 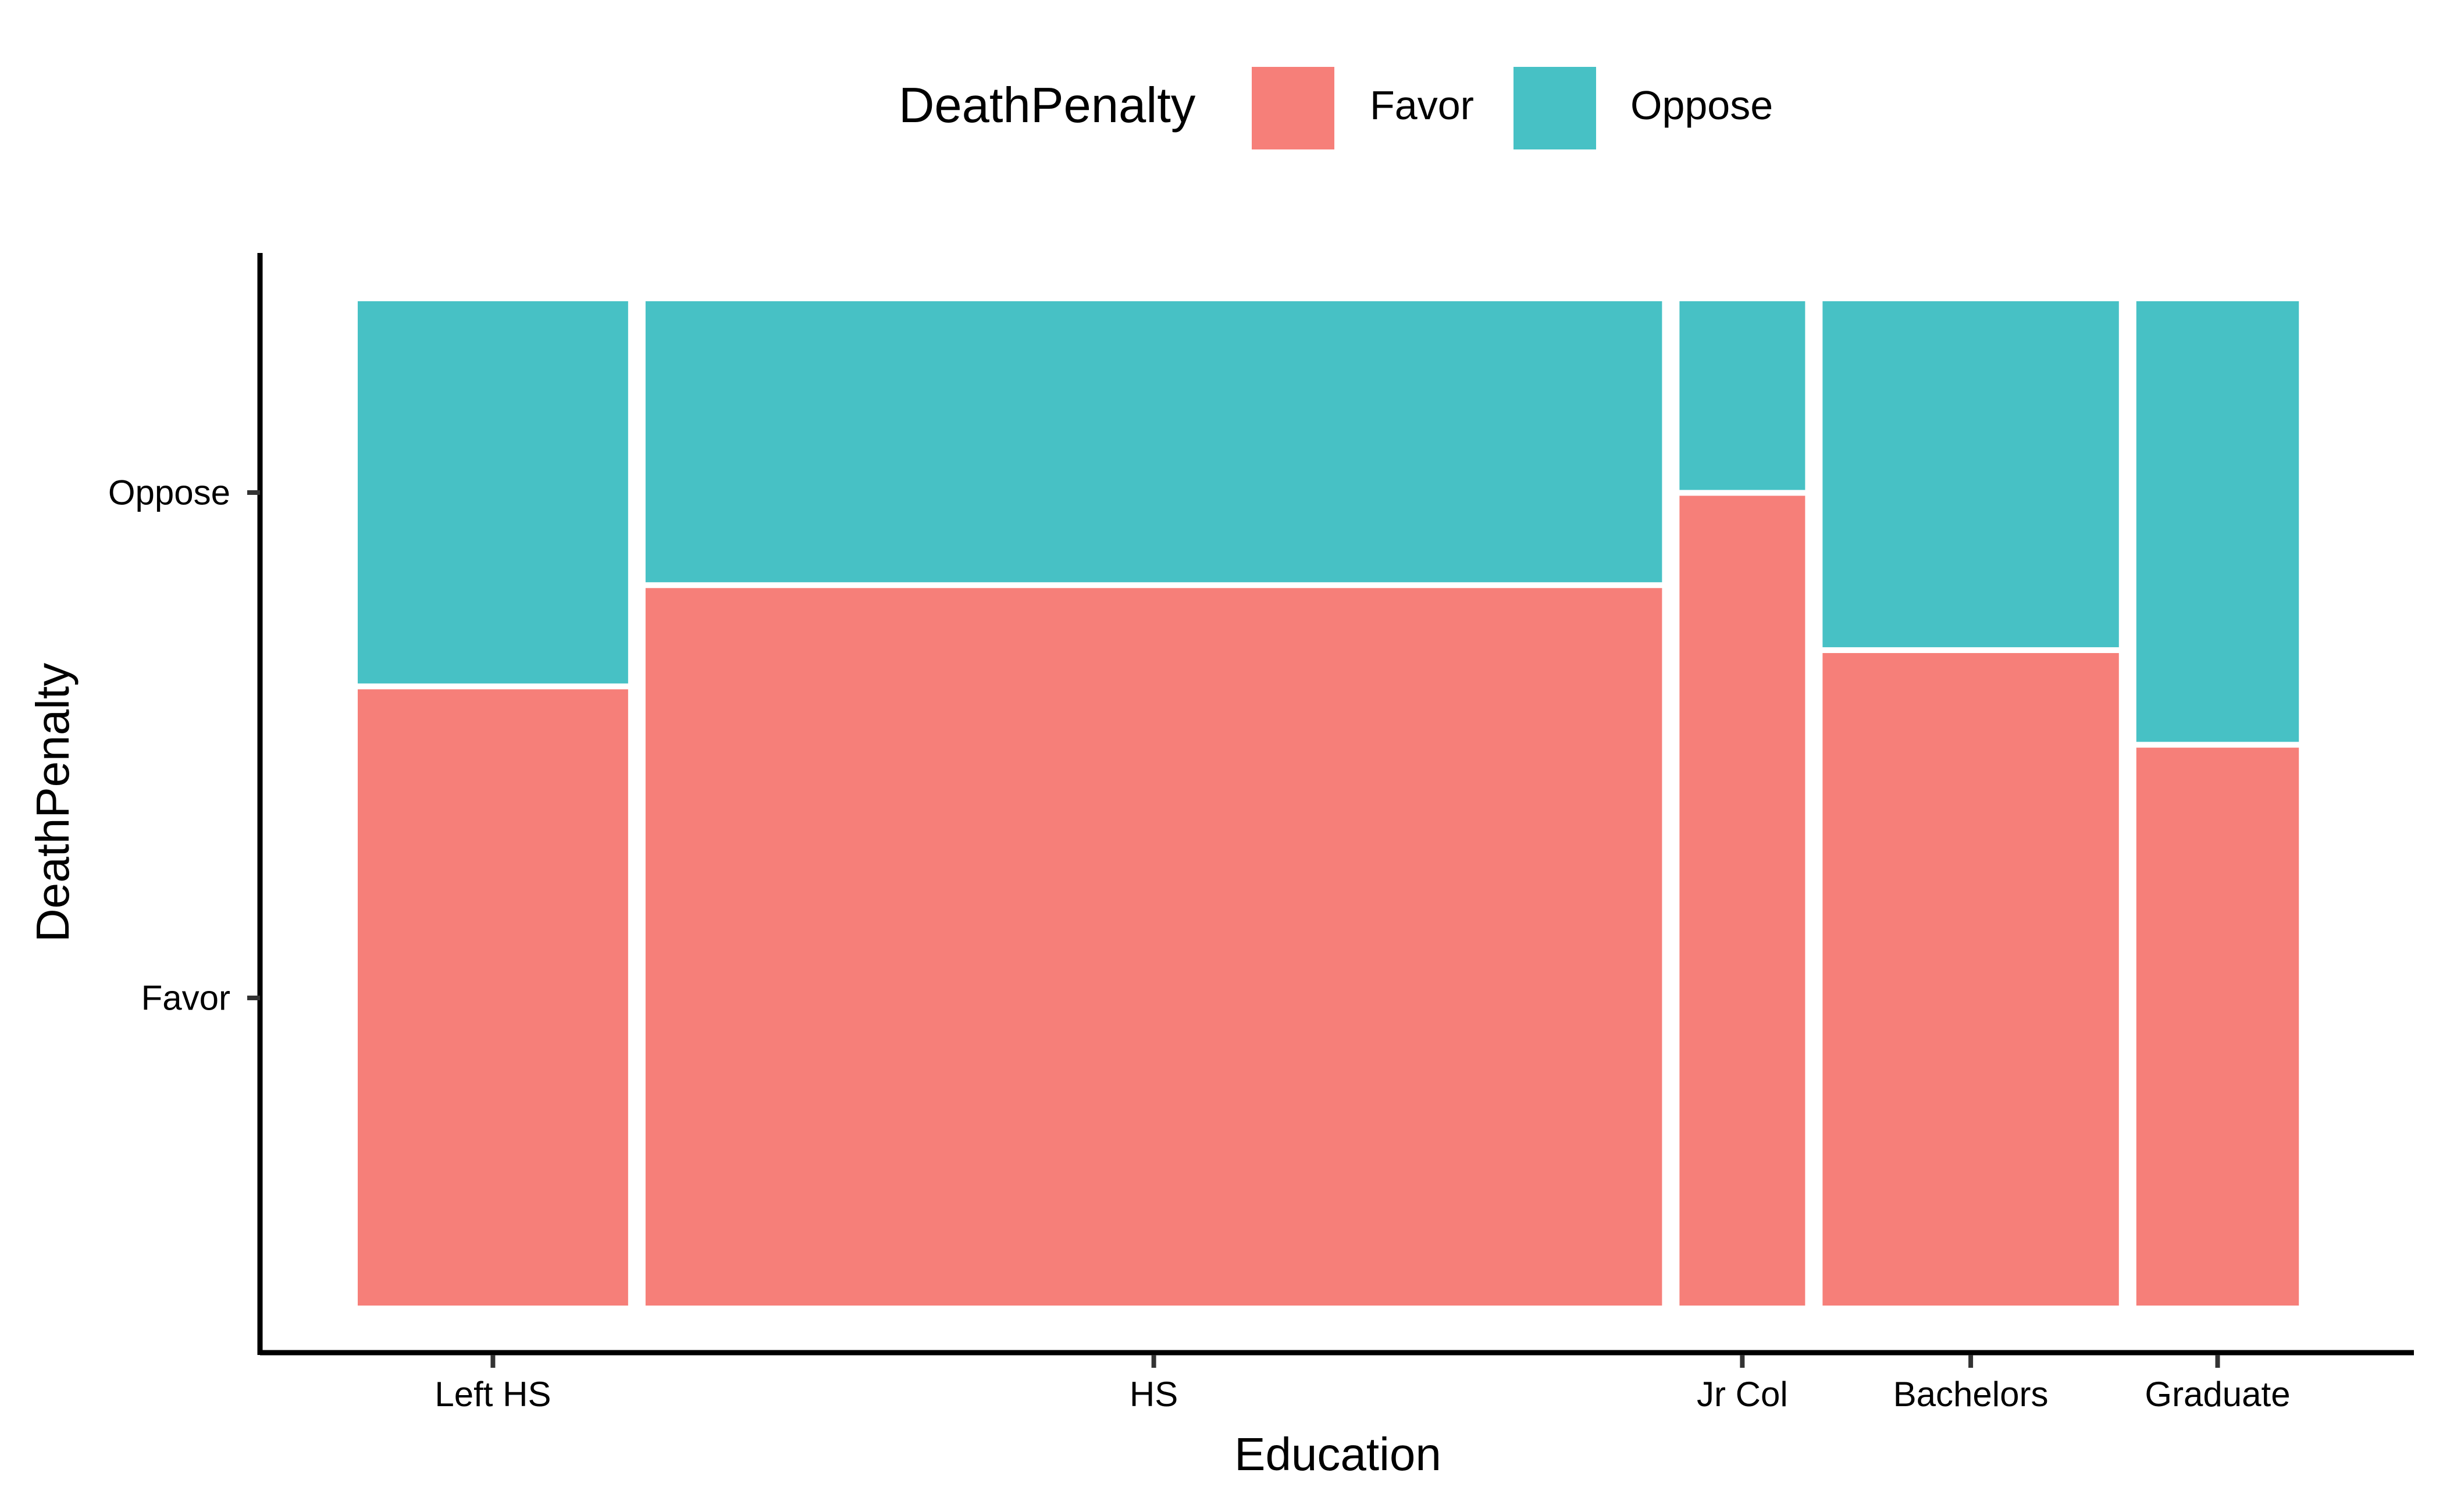 What do you see at coordinates (493, 998) in the screenshot?
I see `tile-favor-left-hs` at bounding box center [493, 998].